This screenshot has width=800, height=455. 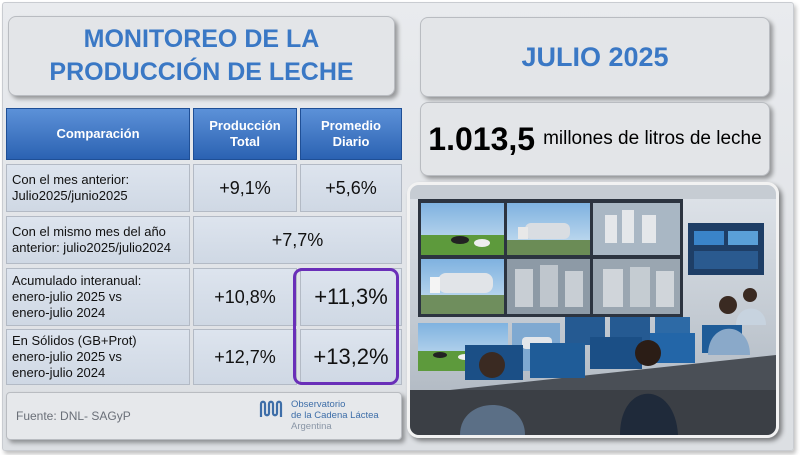 What do you see at coordinates (318, 404) in the screenshot?
I see `logo-line-1: Observatorio` at bounding box center [318, 404].